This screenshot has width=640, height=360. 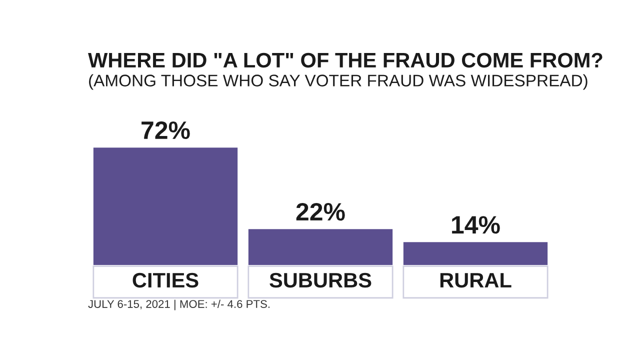 What do you see at coordinates (321, 280) in the screenshot?
I see `x-tick-label: SUBURBS` at bounding box center [321, 280].